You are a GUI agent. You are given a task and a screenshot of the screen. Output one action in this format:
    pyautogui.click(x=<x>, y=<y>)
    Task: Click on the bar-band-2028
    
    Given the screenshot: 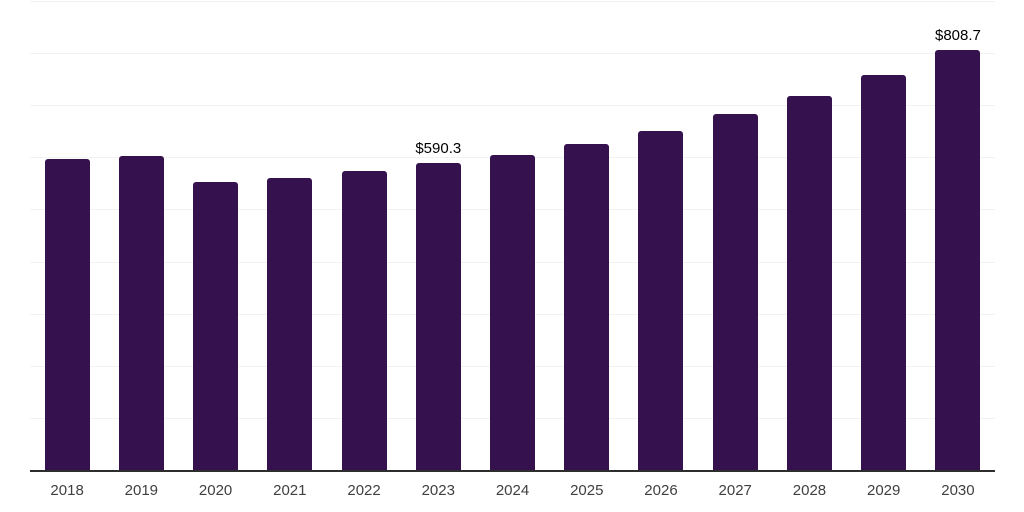 What is the action you would take?
    pyautogui.click(x=809, y=236)
    